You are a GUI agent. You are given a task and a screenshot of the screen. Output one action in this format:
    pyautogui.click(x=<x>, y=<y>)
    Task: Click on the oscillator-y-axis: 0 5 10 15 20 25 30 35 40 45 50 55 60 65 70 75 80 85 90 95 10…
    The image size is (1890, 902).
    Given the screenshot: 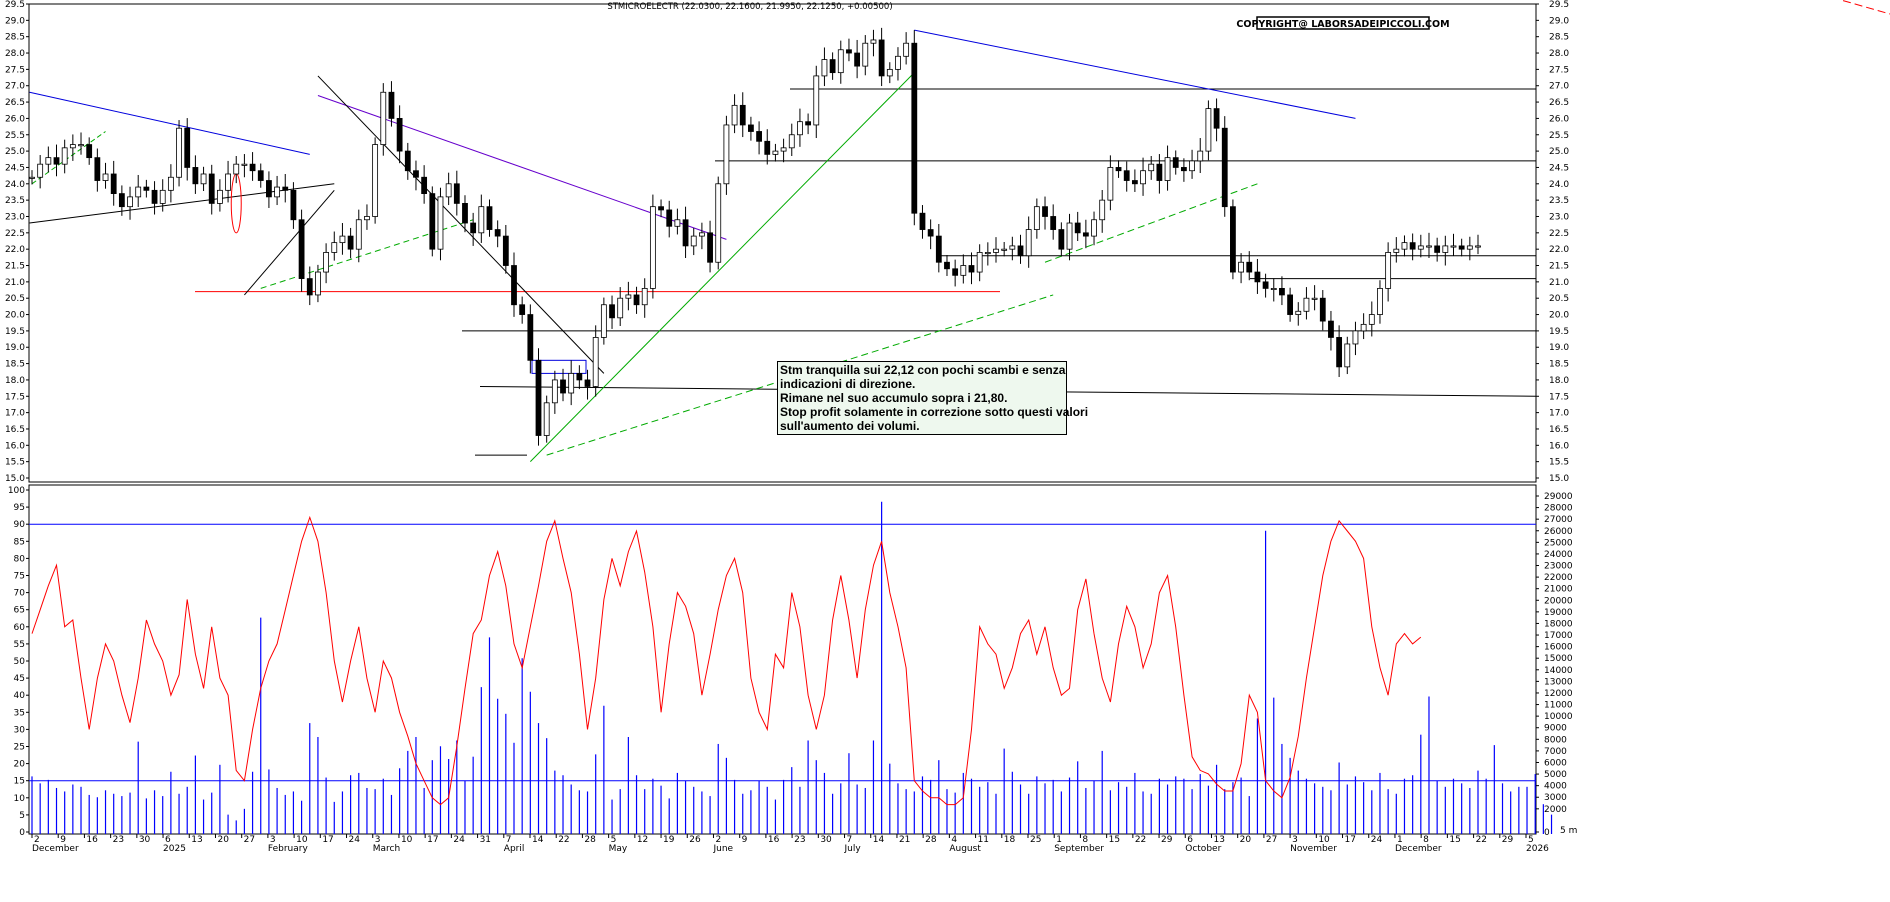 What is the action you would take?
    pyautogui.click(x=18, y=662)
    